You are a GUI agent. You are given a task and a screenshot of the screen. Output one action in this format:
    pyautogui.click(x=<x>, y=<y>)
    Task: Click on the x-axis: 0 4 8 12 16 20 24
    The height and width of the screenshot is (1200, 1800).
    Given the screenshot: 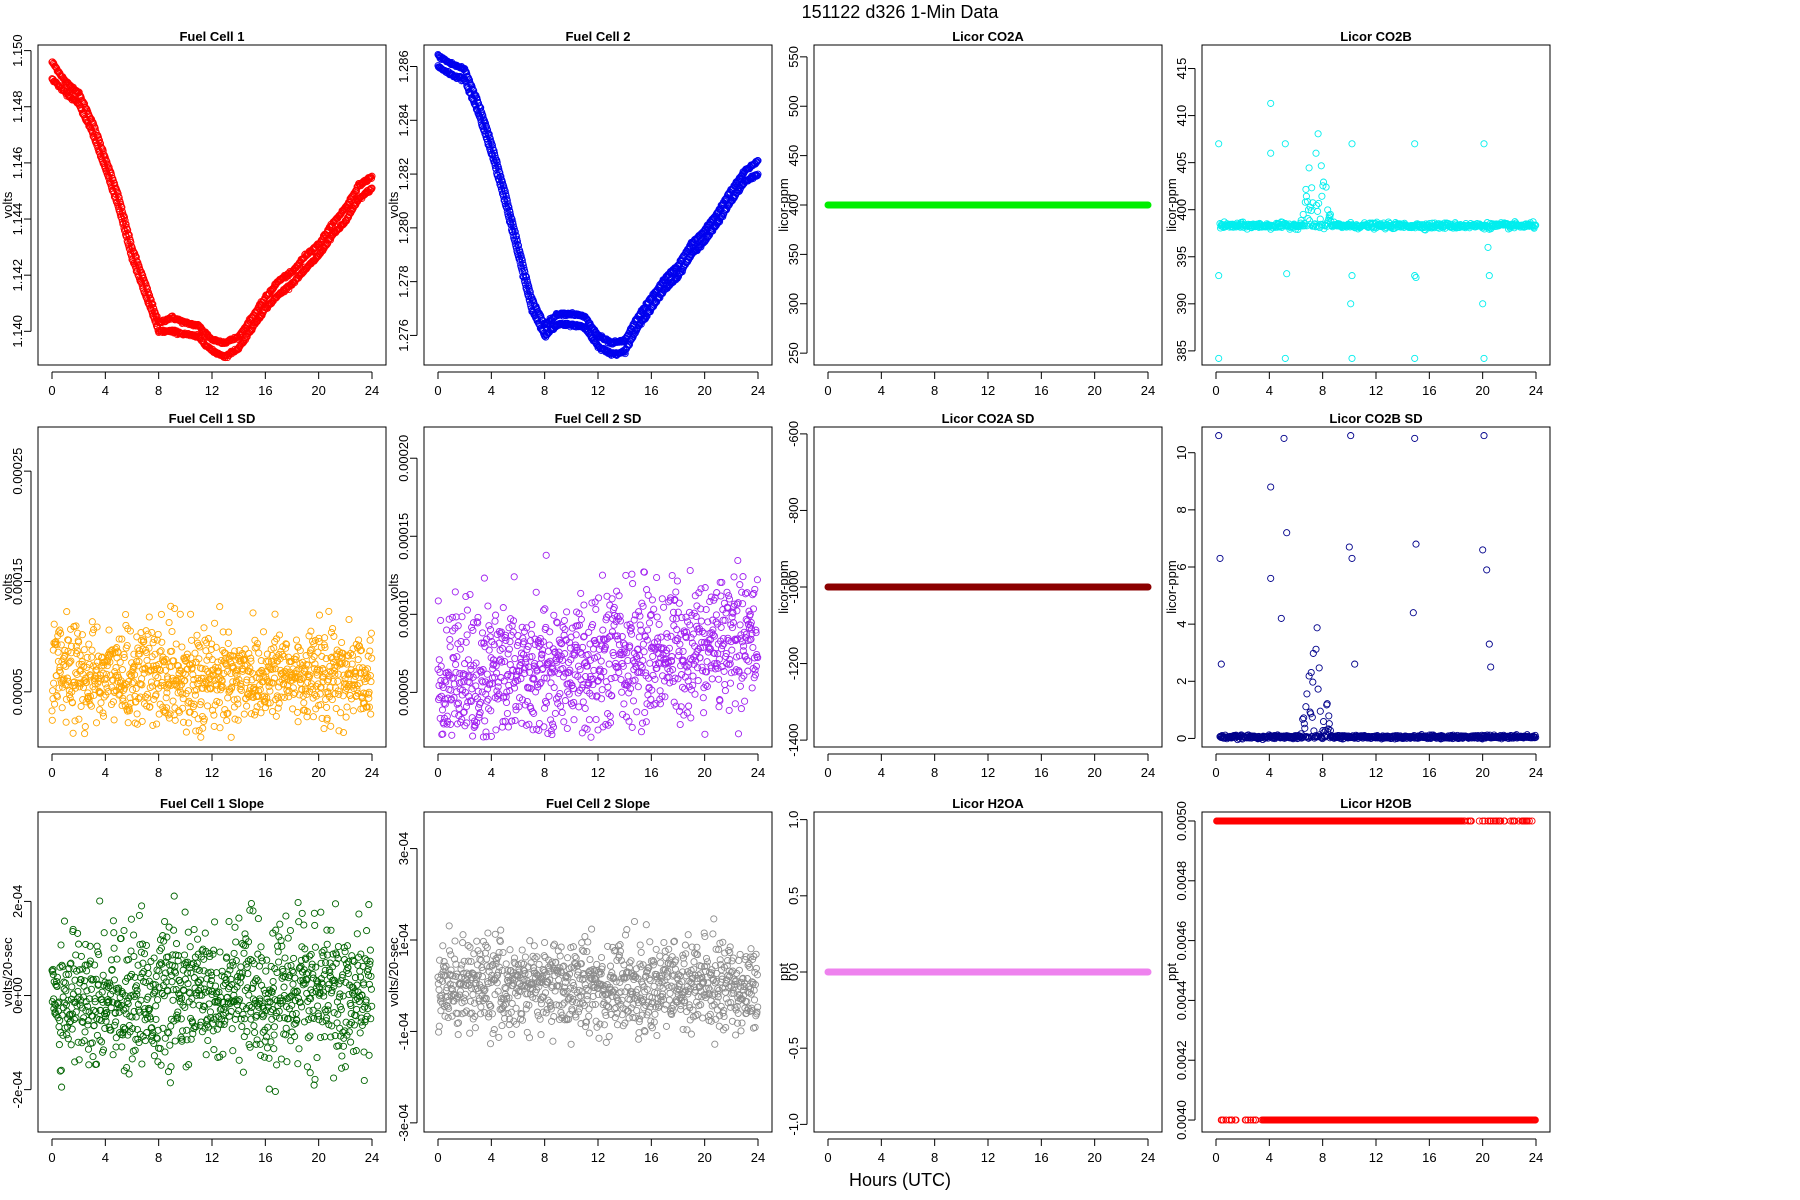 What is the action you would take?
    pyautogui.click(x=213, y=384)
    